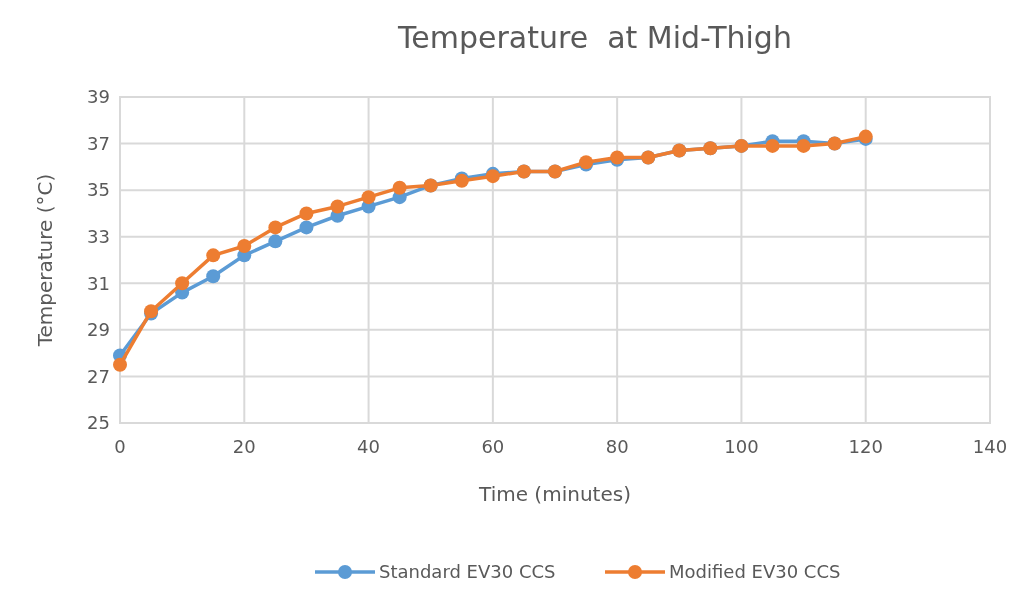  I want to click on y-tick-label: 31, so click(98, 283).